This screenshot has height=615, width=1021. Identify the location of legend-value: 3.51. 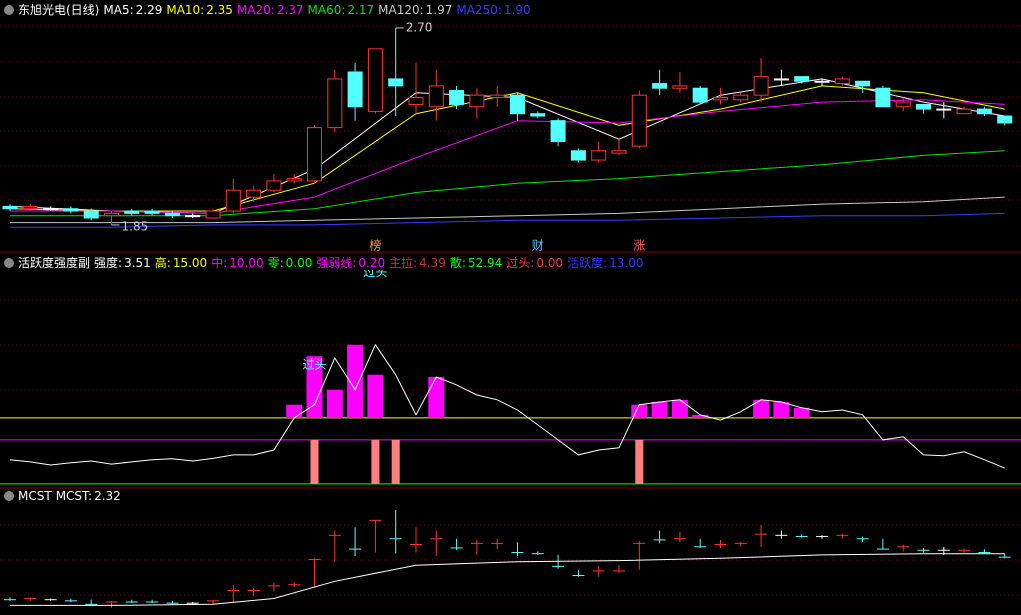
(137, 263).